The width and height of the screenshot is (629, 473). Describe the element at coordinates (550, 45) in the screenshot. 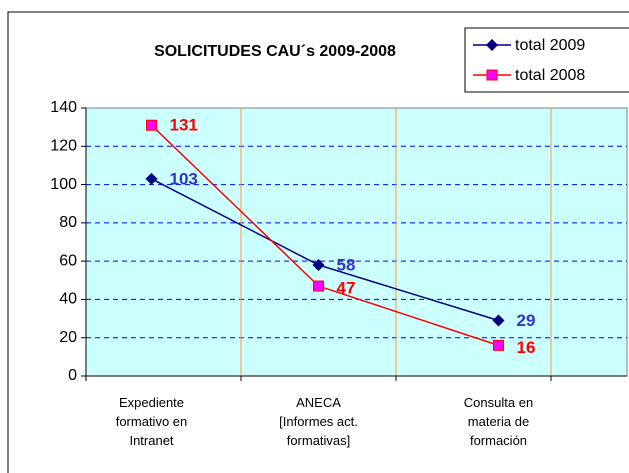

I see `legend-label: total 2009` at that location.